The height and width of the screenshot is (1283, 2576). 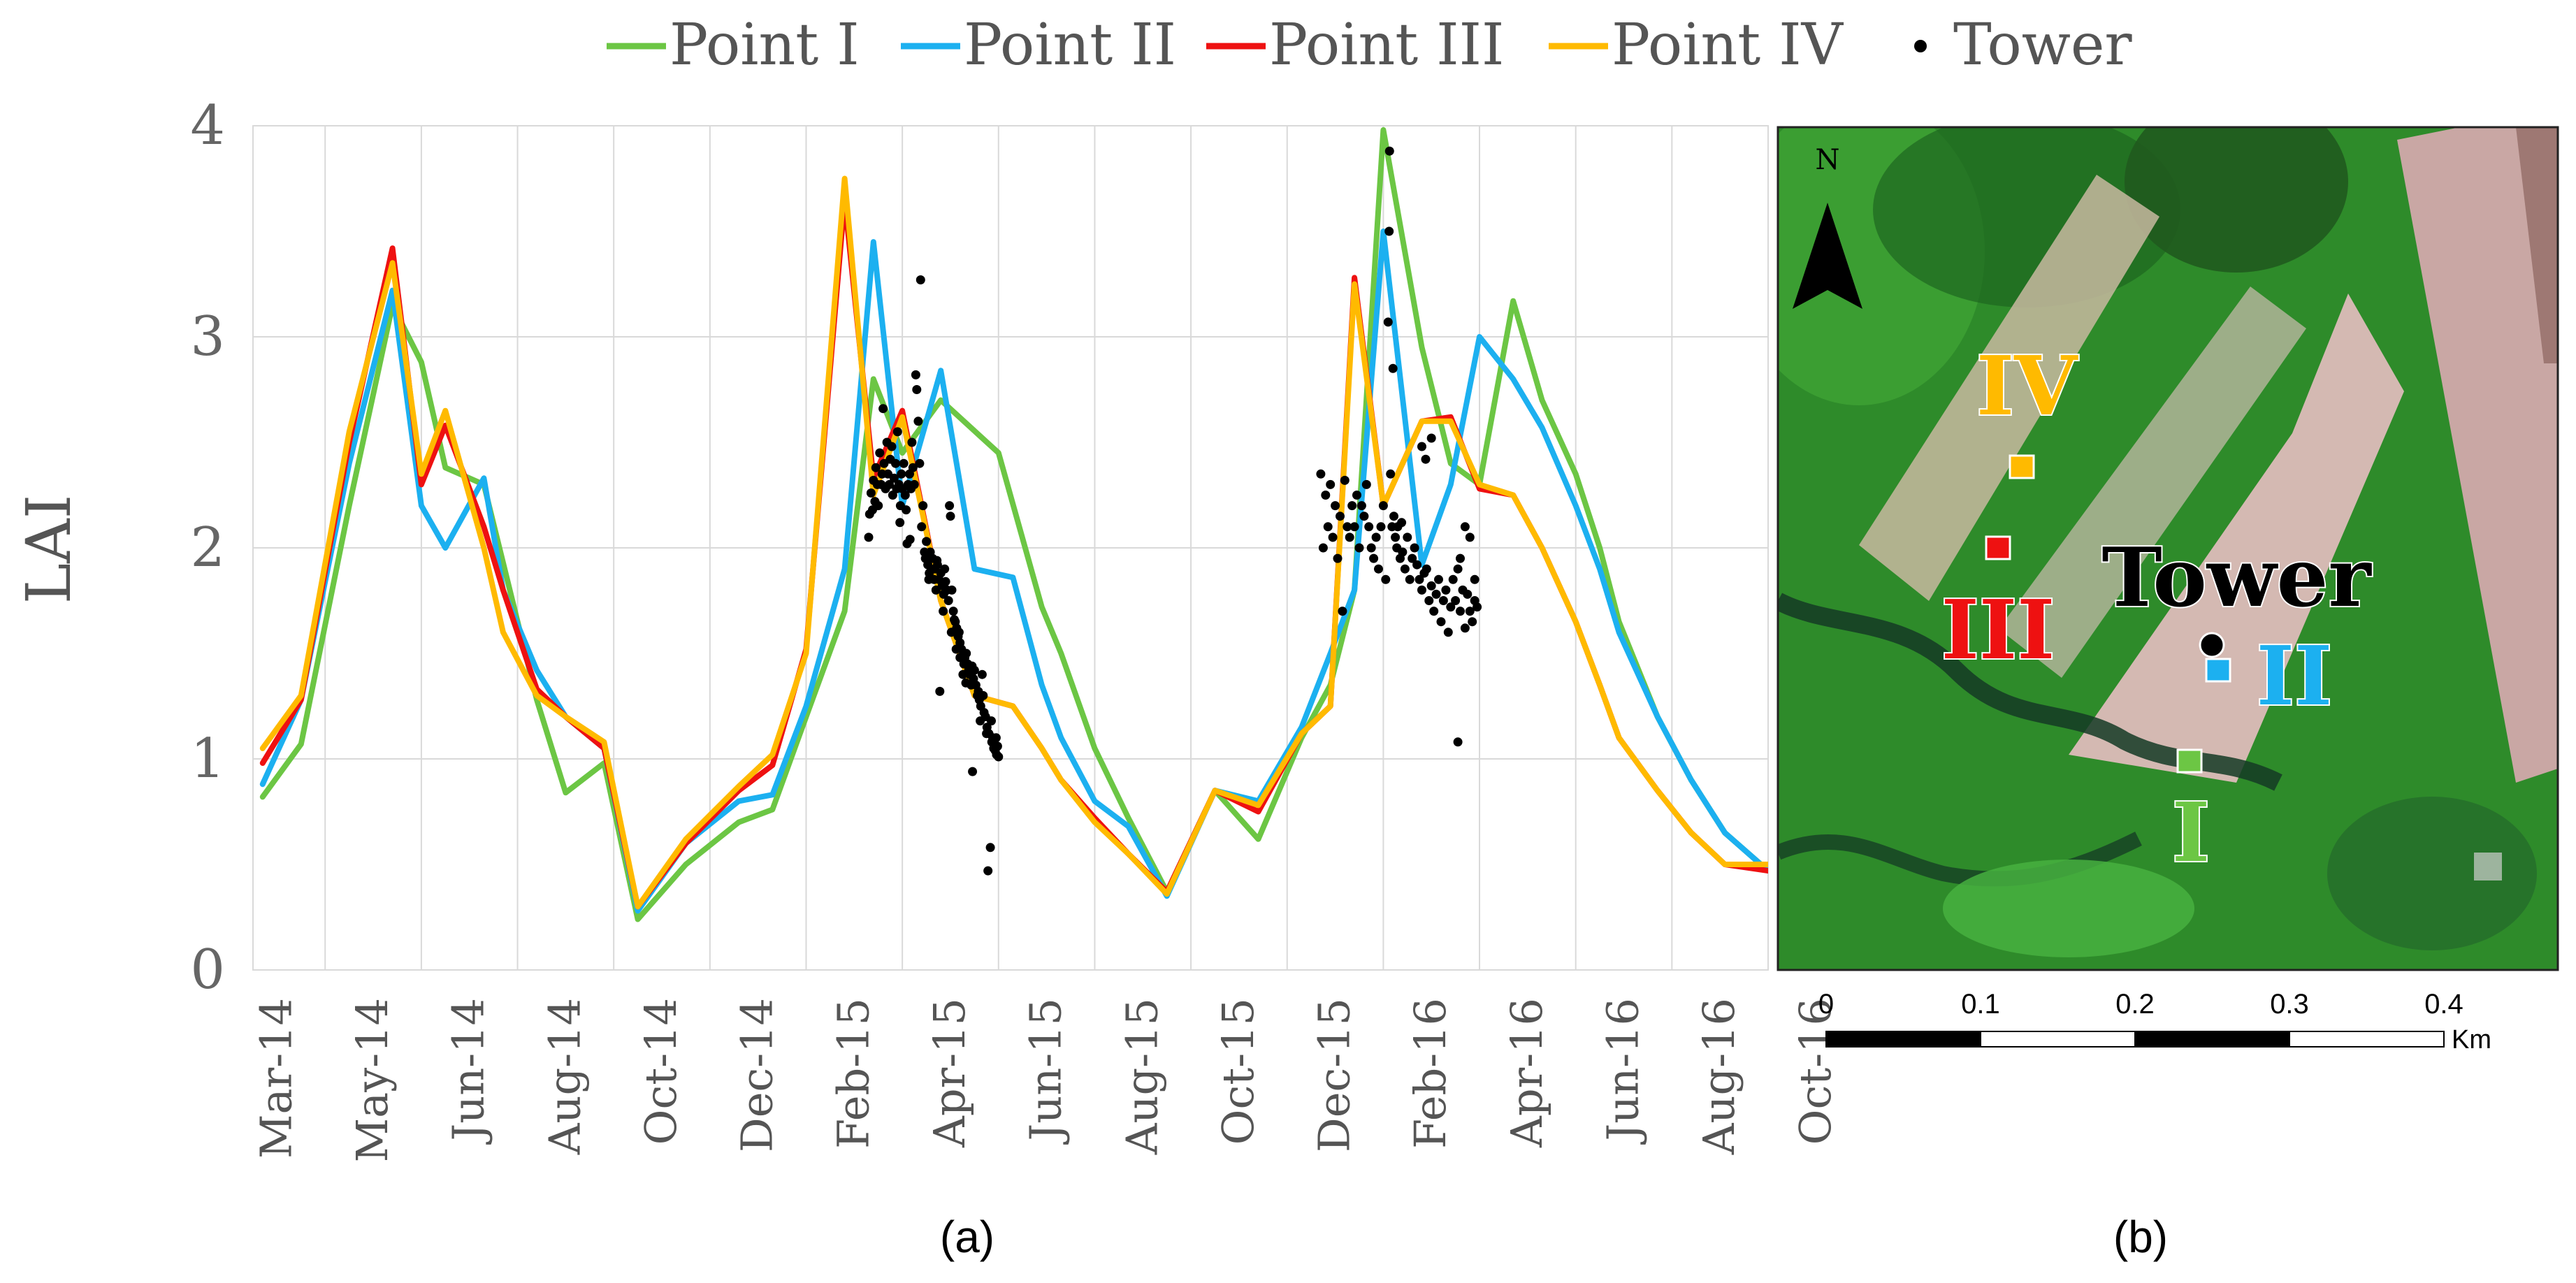 What do you see at coordinates (1998, 630) in the screenshot?
I see `map-label-iii: III` at bounding box center [1998, 630].